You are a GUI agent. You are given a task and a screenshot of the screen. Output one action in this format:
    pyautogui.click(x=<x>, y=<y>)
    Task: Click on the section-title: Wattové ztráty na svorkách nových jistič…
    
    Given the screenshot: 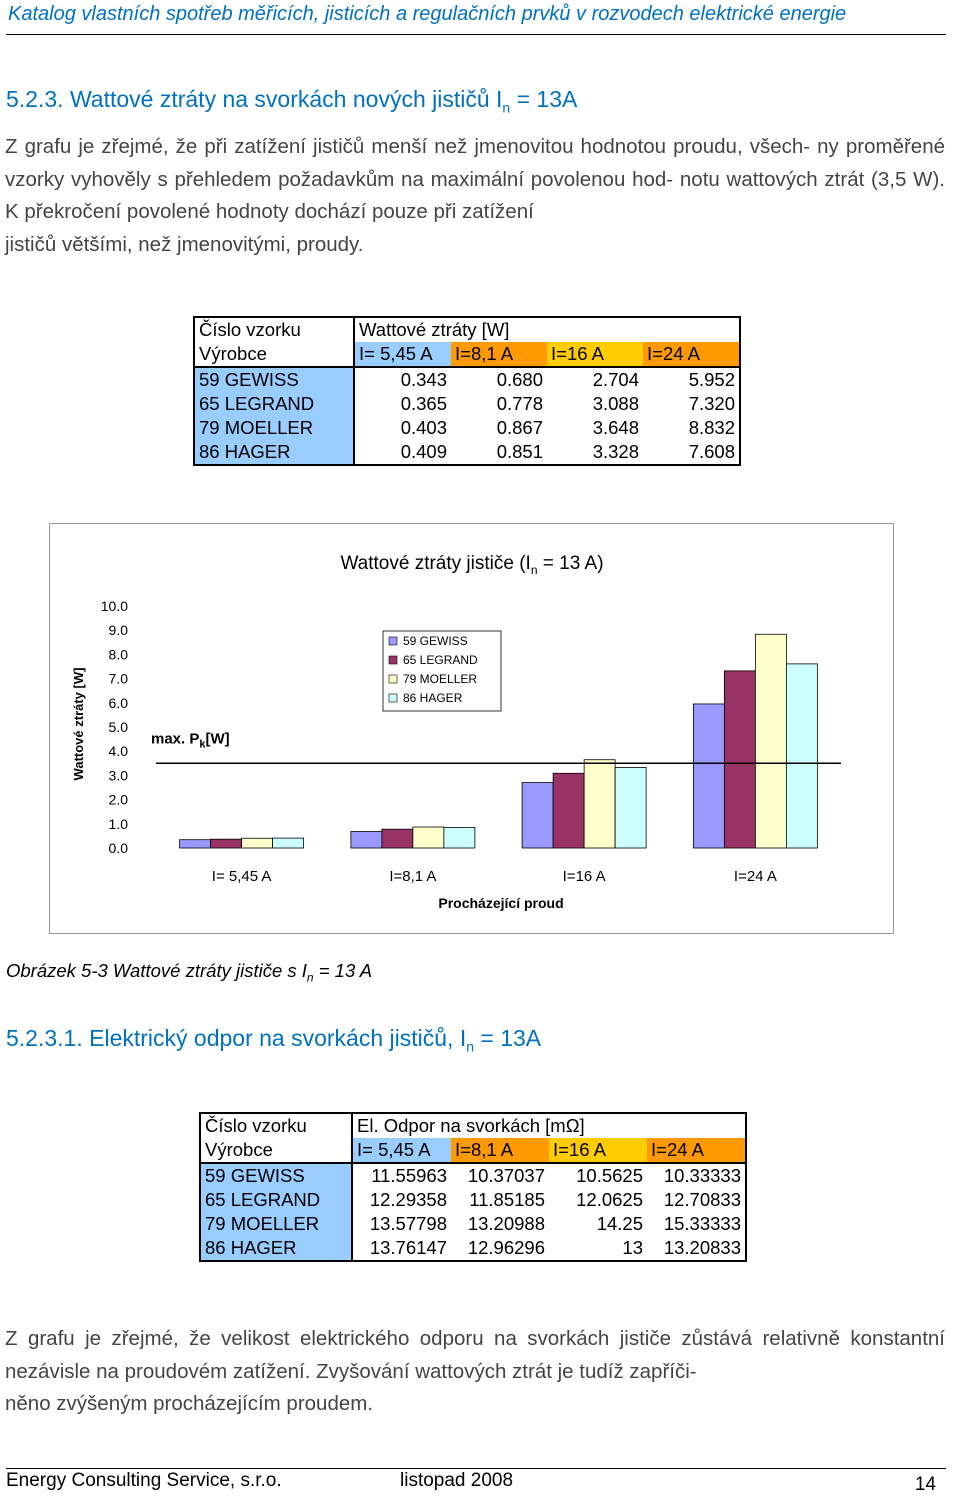 What is the action you would take?
    pyautogui.click(x=286, y=99)
    